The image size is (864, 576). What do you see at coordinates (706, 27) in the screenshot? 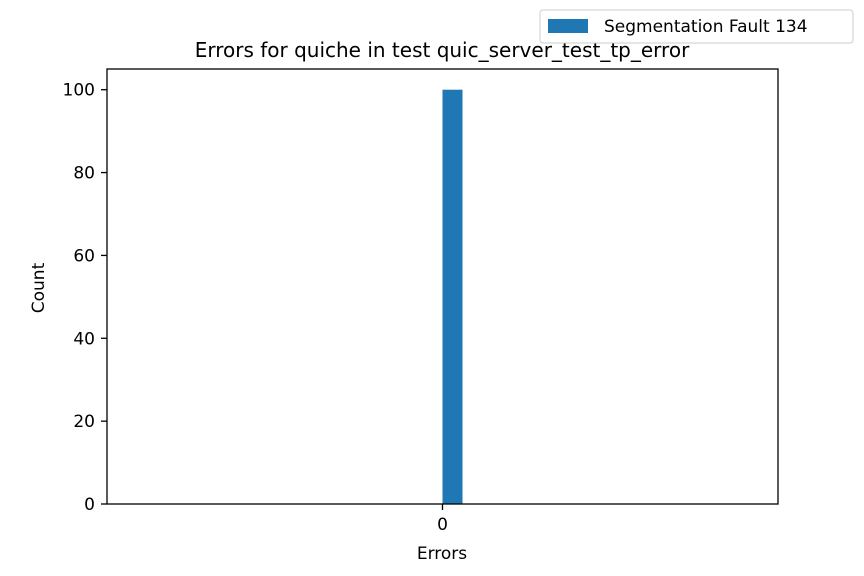
I see `legend-label: Segmentation Fault 134` at bounding box center [706, 27].